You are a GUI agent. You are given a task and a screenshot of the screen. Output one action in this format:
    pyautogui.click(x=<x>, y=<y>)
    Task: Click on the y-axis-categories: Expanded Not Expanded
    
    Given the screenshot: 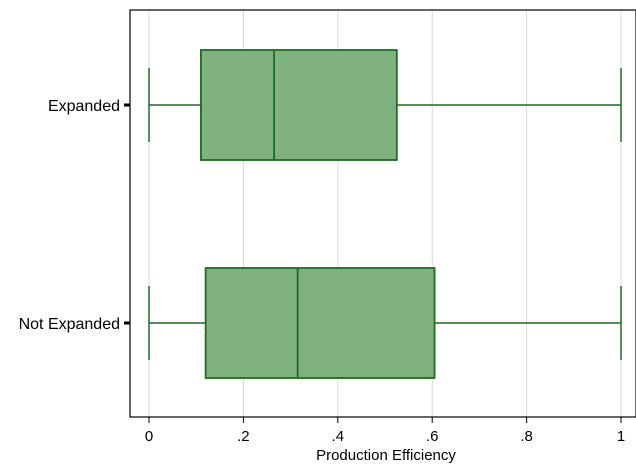 What is the action you would take?
    pyautogui.click(x=74, y=215)
    